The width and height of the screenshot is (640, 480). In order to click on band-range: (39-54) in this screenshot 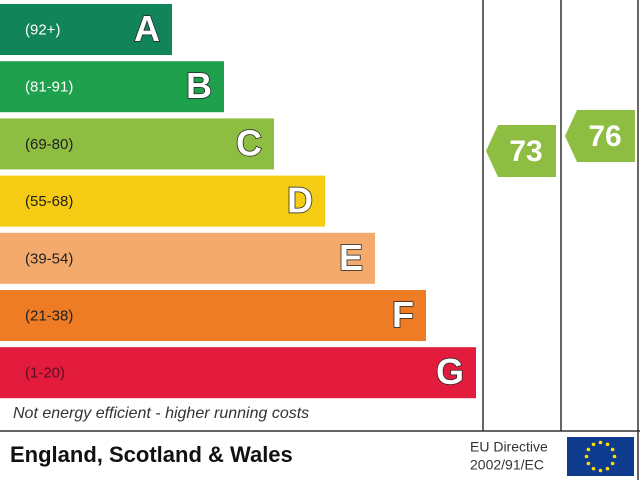, I will do `click(49, 258)`.